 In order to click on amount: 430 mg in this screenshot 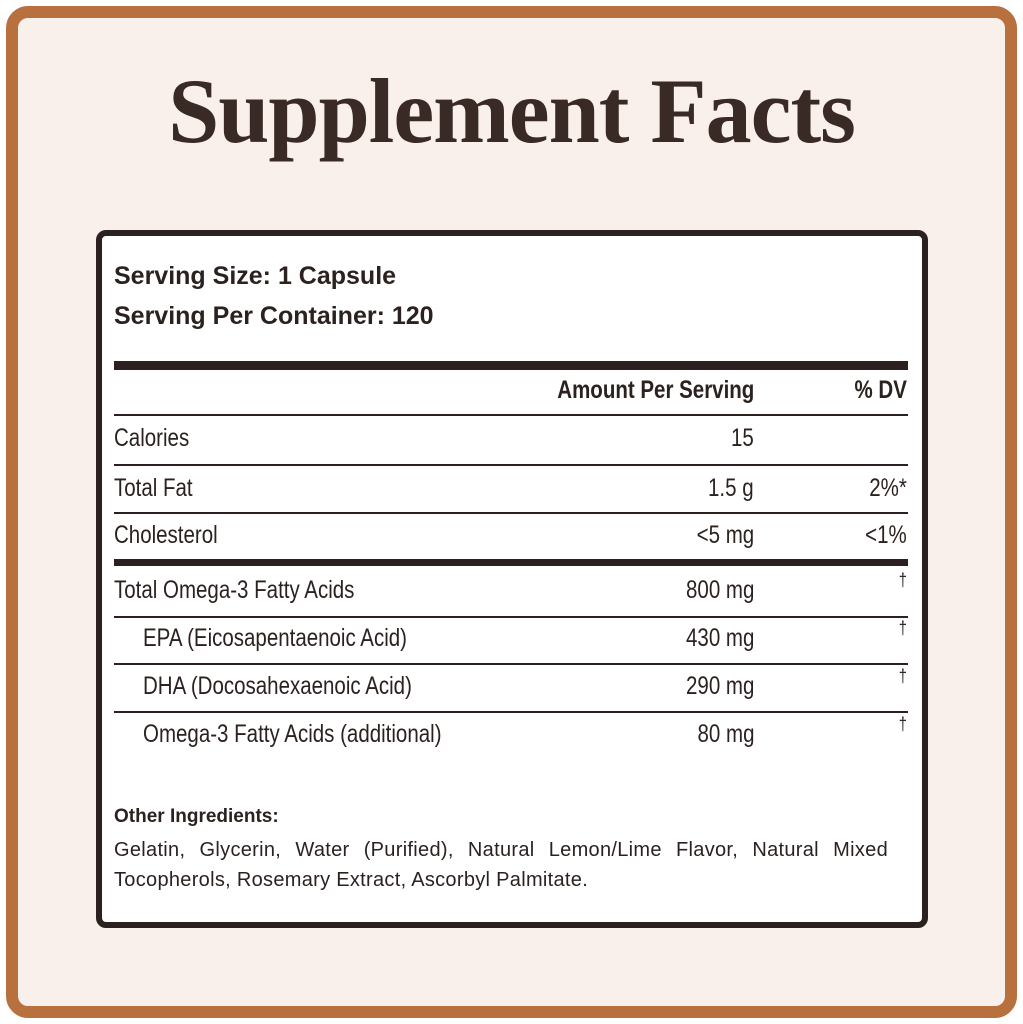, I will do `click(719, 638)`.